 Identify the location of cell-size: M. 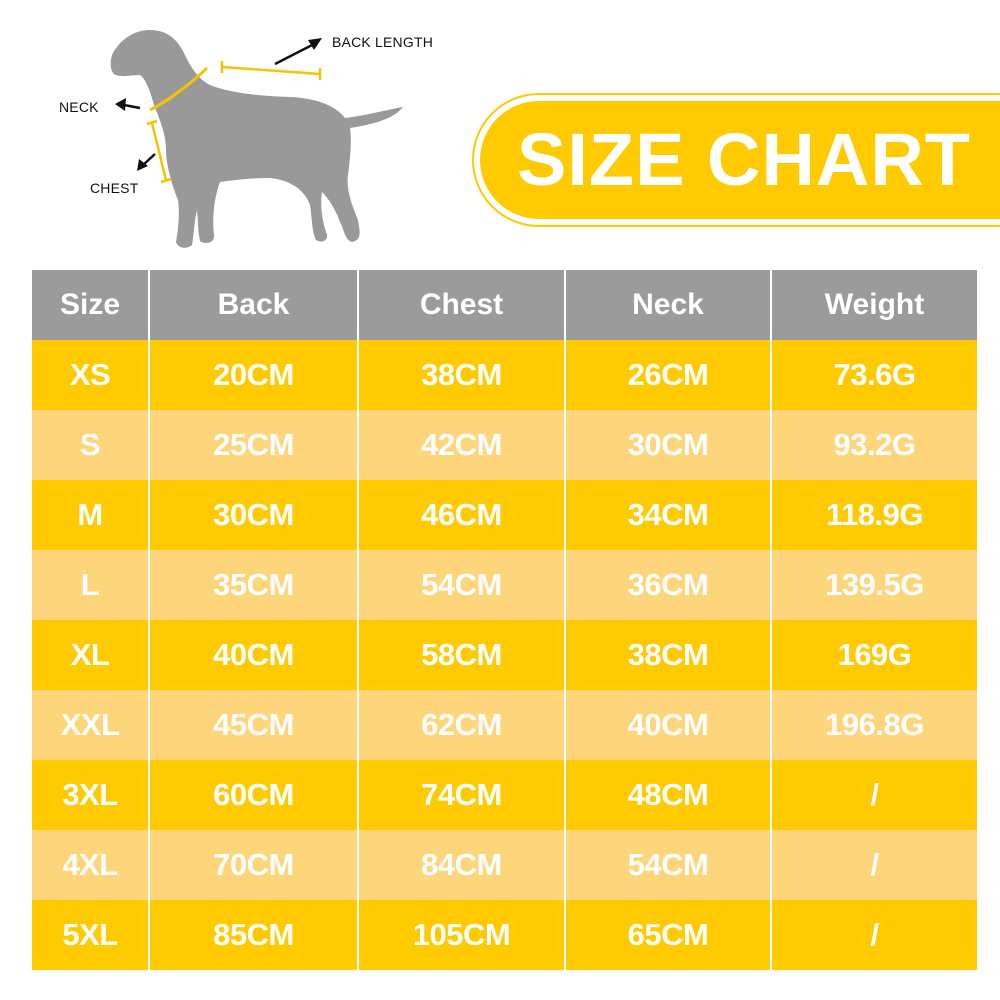
(90, 515).